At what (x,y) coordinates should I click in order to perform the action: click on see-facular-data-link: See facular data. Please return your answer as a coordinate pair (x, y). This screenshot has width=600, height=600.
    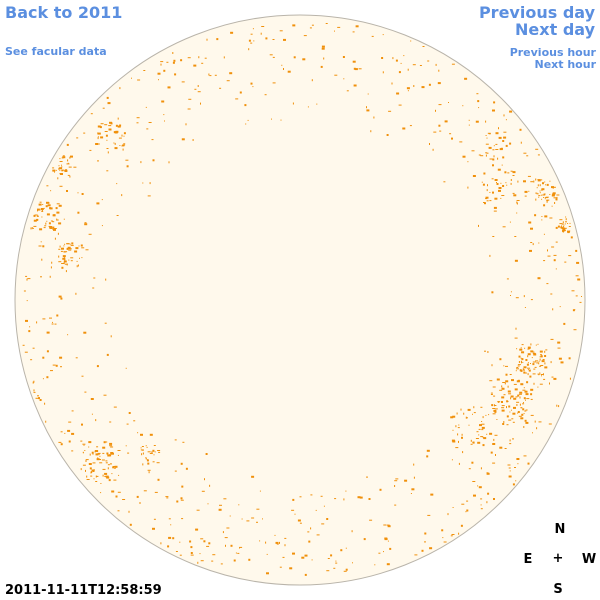
    Looking at the image, I should click on (56, 51).